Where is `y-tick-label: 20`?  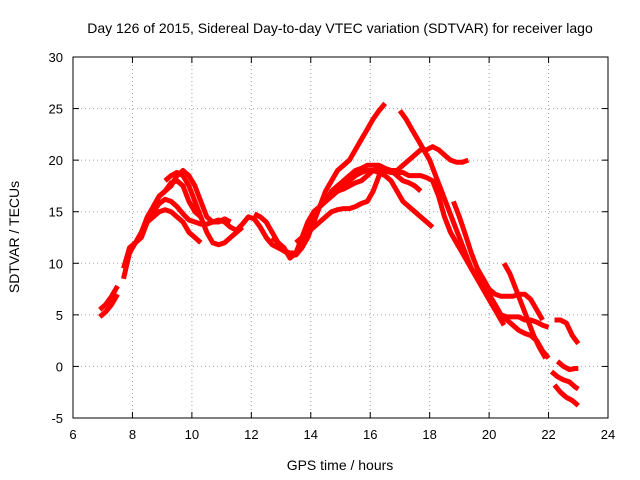
y-tick-label: 20 is located at coordinates (56, 160).